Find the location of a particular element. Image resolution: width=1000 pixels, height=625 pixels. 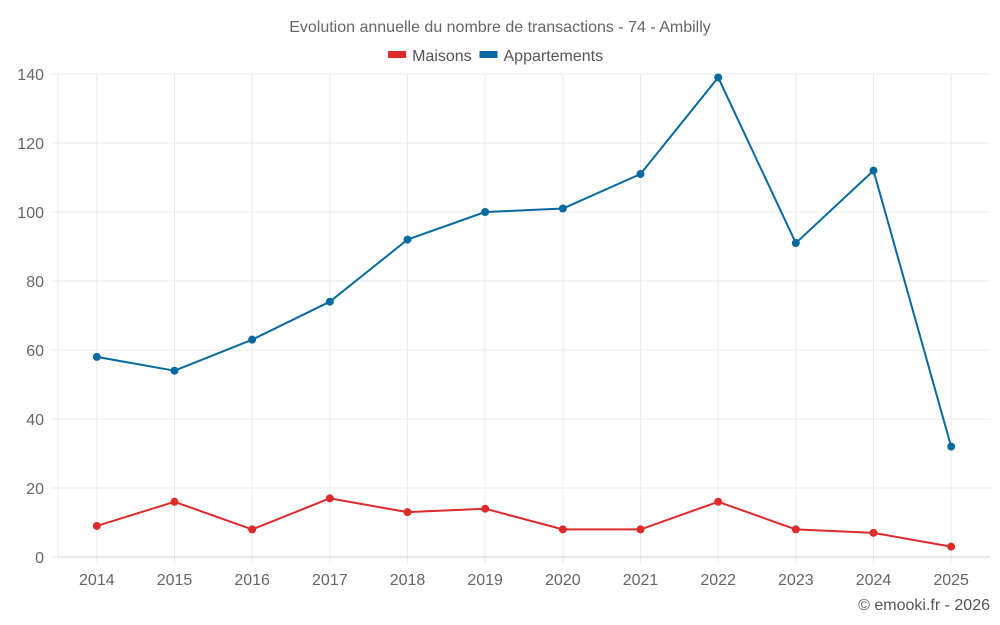

legend-swatch-appartements is located at coordinates (488, 54).